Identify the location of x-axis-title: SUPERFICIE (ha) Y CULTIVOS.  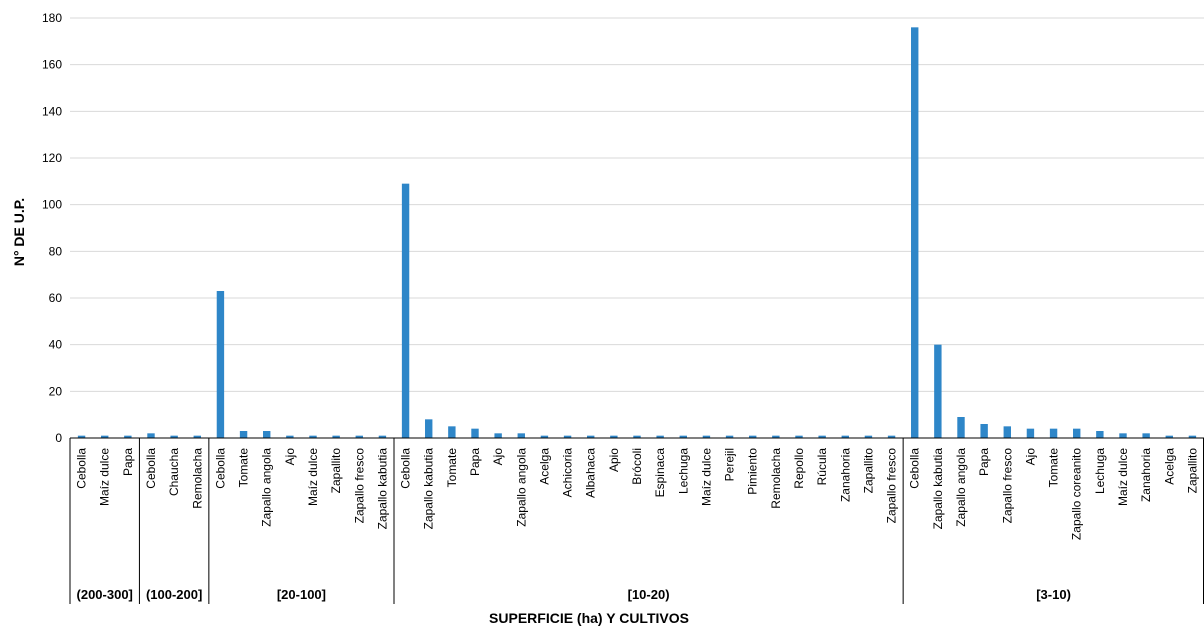
(589, 618).